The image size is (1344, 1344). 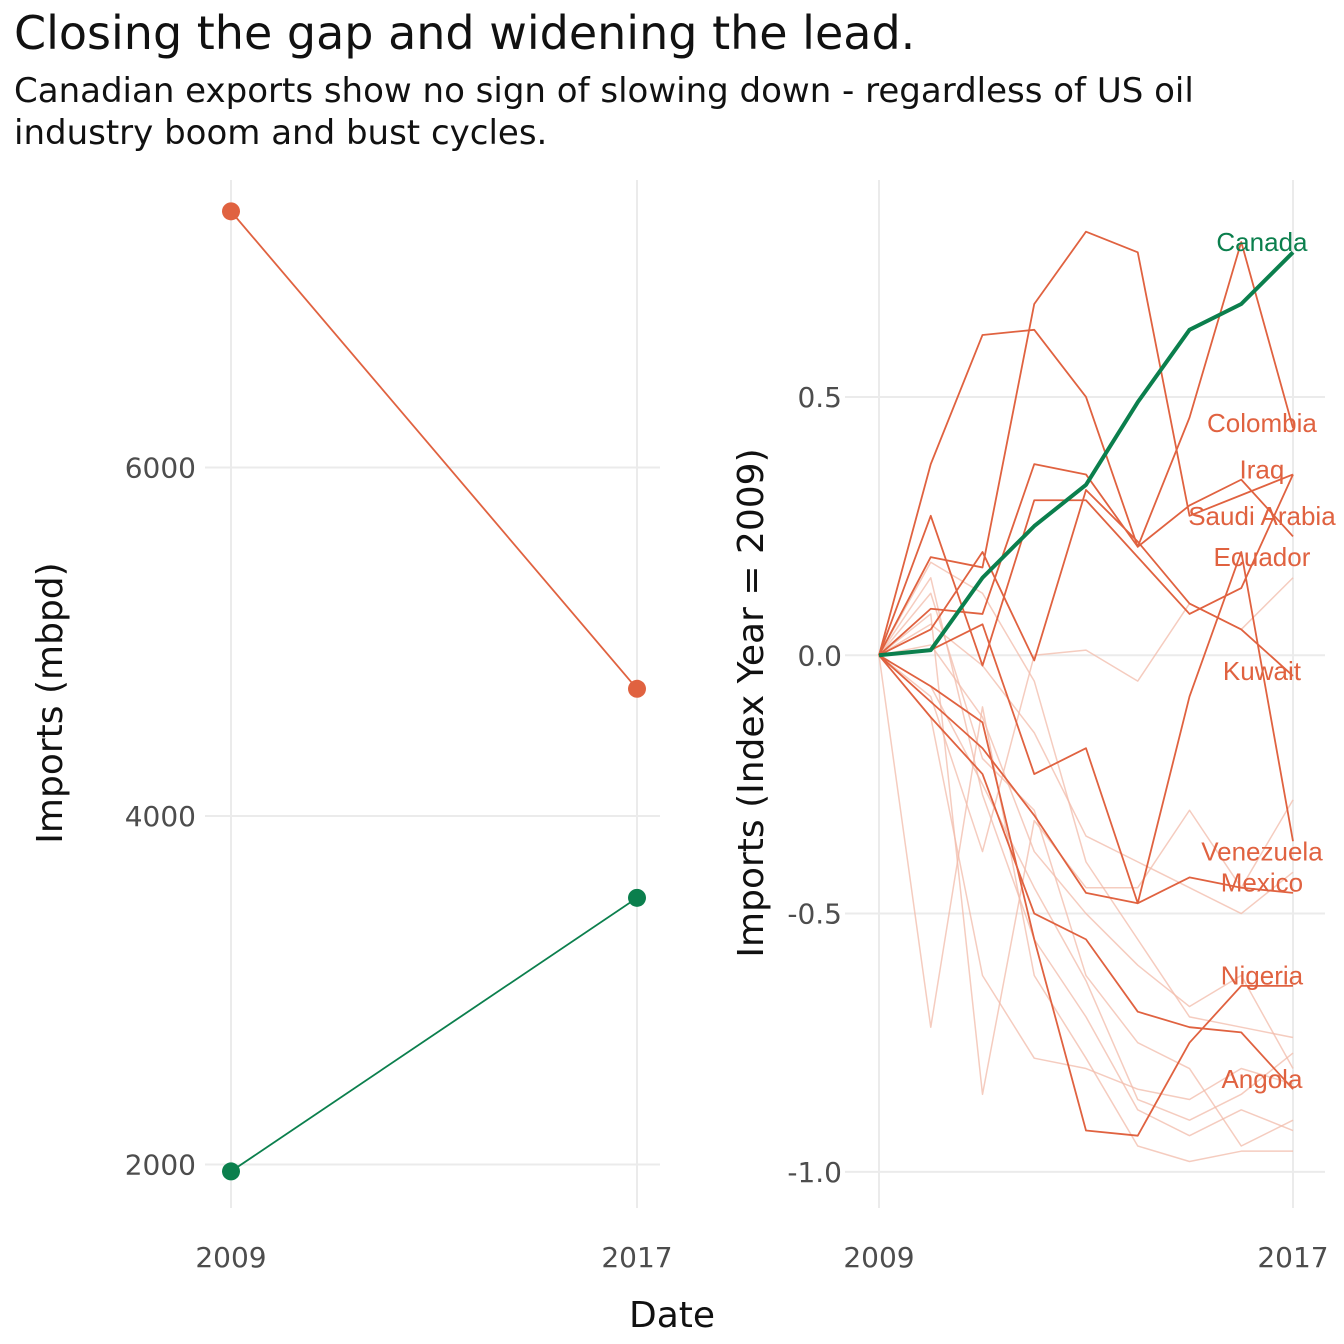 I want to click on country-line-mexico, so click(x=1086, y=872).